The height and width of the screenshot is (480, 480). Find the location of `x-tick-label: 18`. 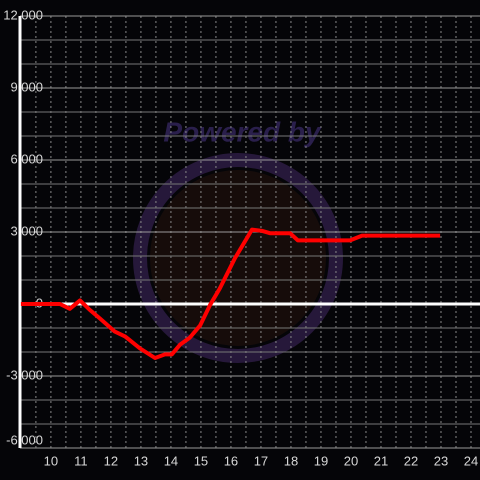

x-tick-label: 18 is located at coordinates (291, 460).